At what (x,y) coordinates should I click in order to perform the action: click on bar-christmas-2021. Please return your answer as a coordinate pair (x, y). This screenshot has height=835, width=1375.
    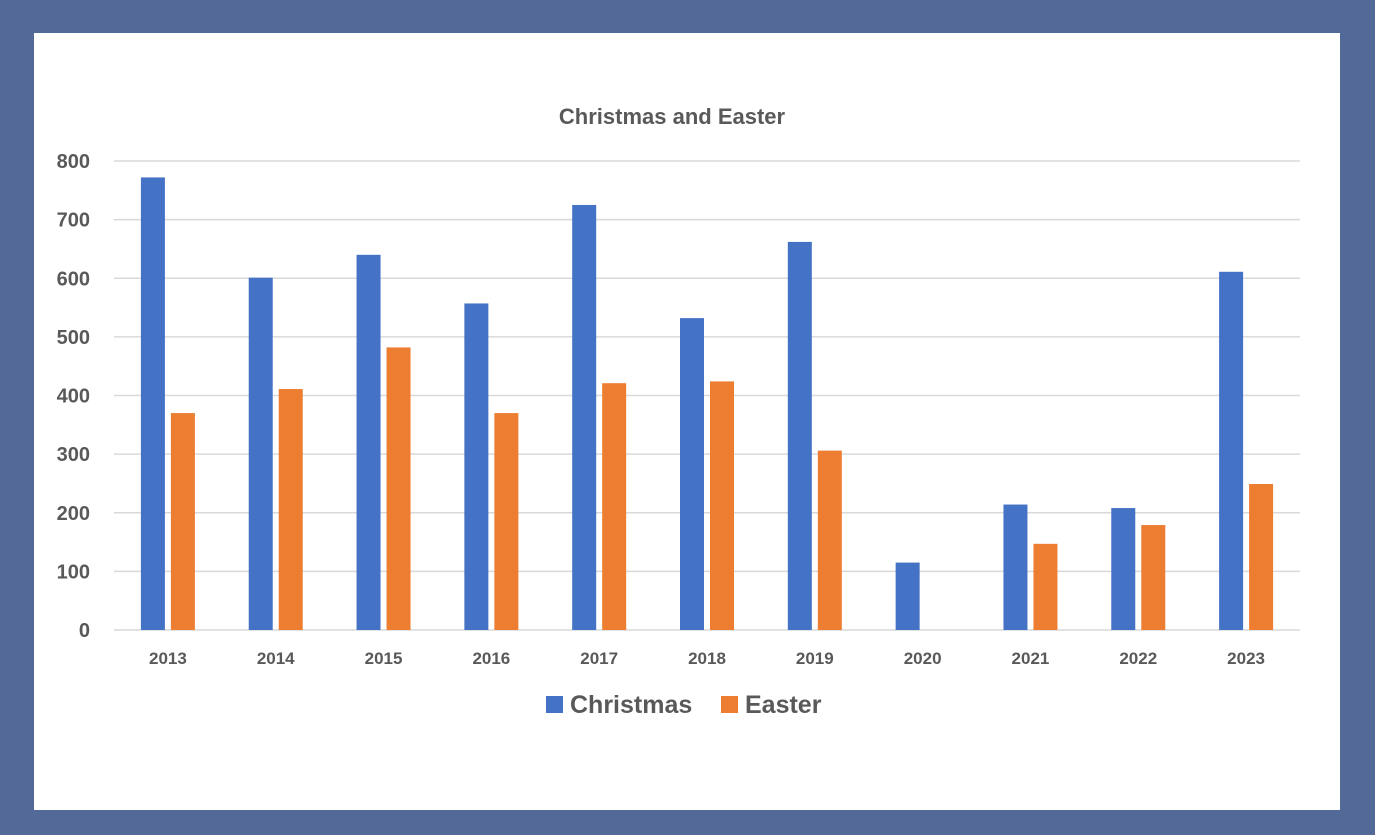
    Looking at the image, I should click on (1015, 567).